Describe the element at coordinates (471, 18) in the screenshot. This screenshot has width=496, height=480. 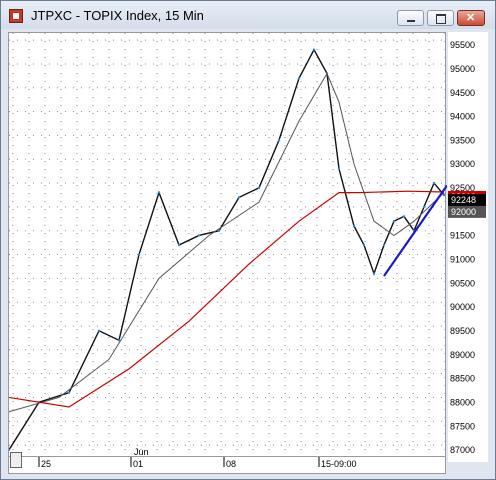
I see `close-button` at that location.